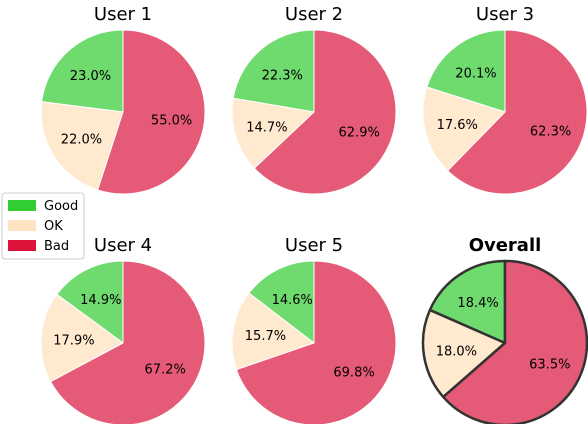  I want to click on pie-label-good-user-5: 14.6%, so click(292, 300).